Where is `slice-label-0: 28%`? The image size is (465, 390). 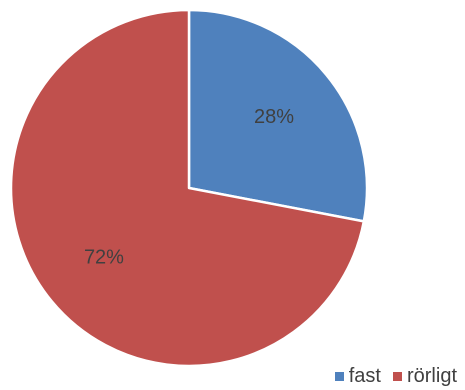 slice-label-0: 28% is located at coordinates (274, 117).